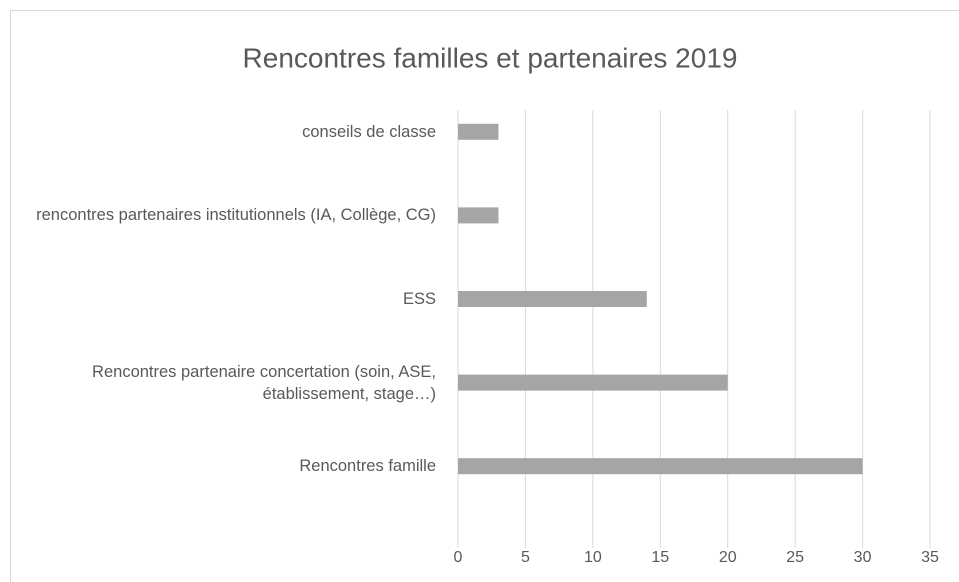  Describe the element at coordinates (369, 131) in the screenshot. I see `y-tick-label: conseils de classe` at that location.